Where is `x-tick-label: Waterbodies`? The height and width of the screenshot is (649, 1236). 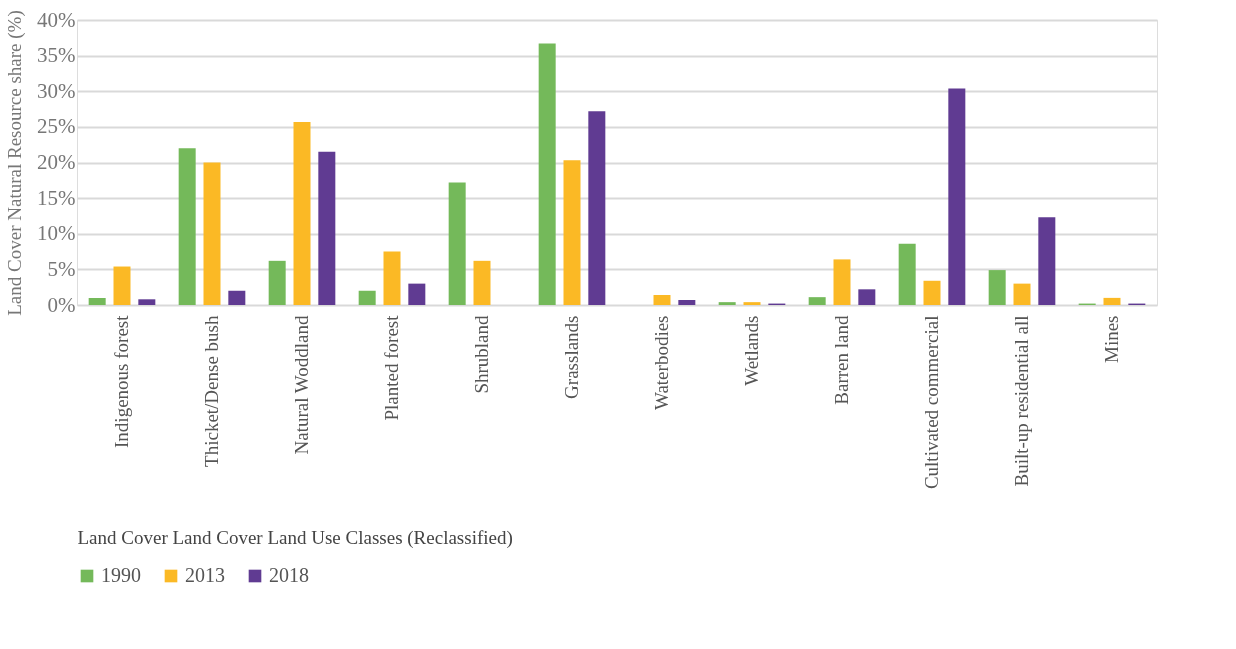 x-tick-label: Waterbodies is located at coordinates (661, 362).